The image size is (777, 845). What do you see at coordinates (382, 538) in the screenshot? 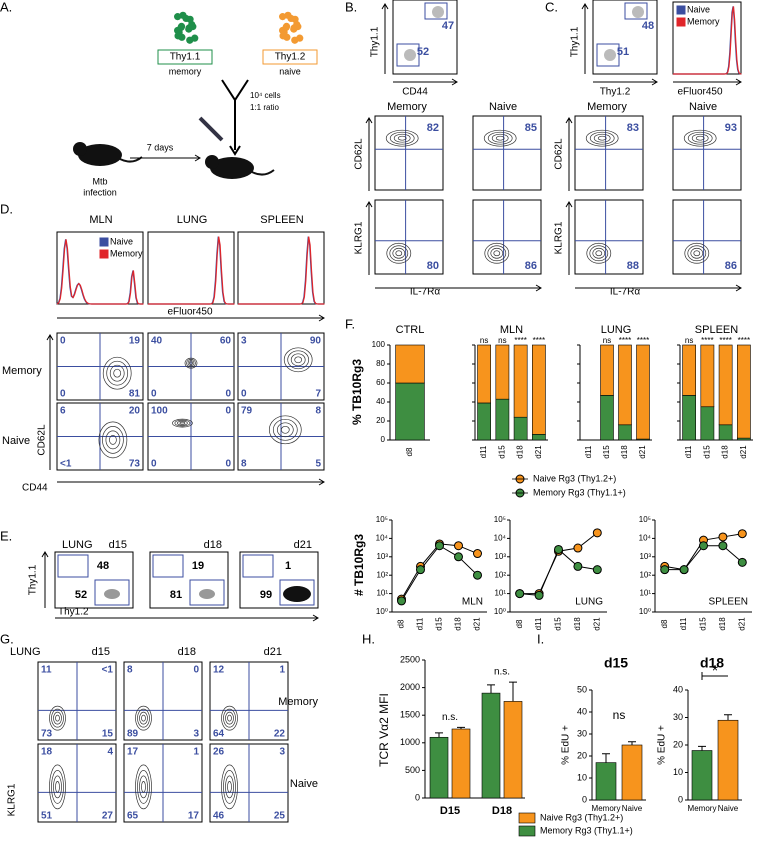
I see `y-tick-label: 10⁴` at bounding box center [382, 538].